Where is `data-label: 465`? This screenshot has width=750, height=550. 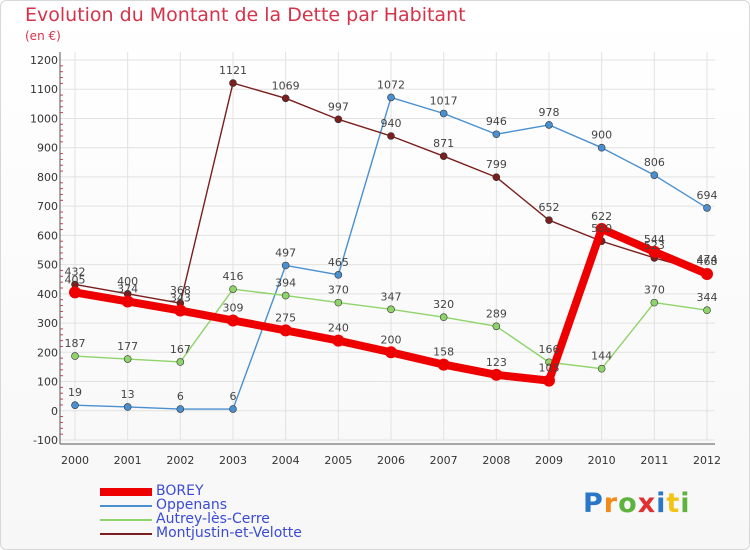 data-label: 465 is located at coordinates (338, 262).